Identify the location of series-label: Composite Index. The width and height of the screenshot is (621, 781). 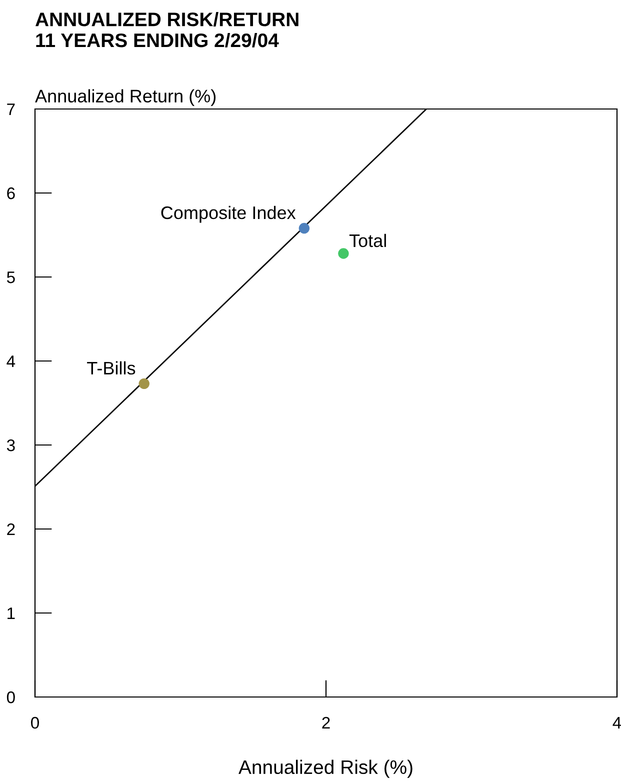
(228, 214).